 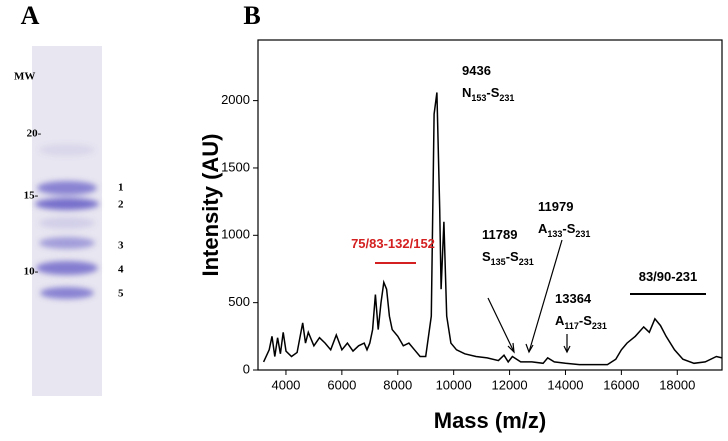 I want to click on subscript: 133, so click(x=554, y=234).